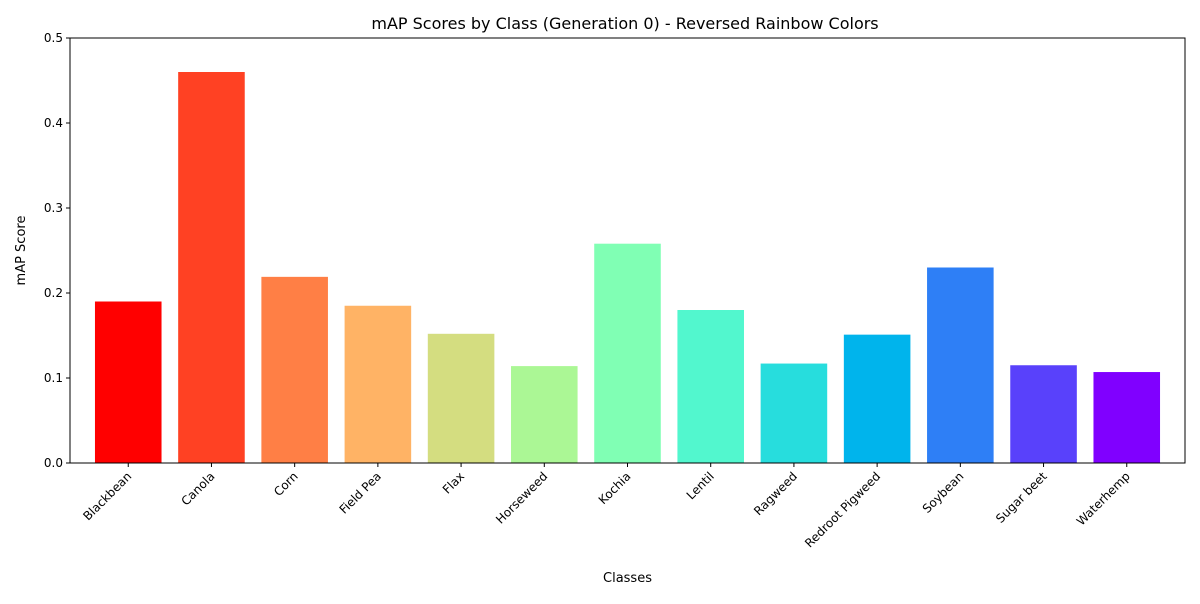  I want to click on x-tick-label: Corn, so click(286, 484).